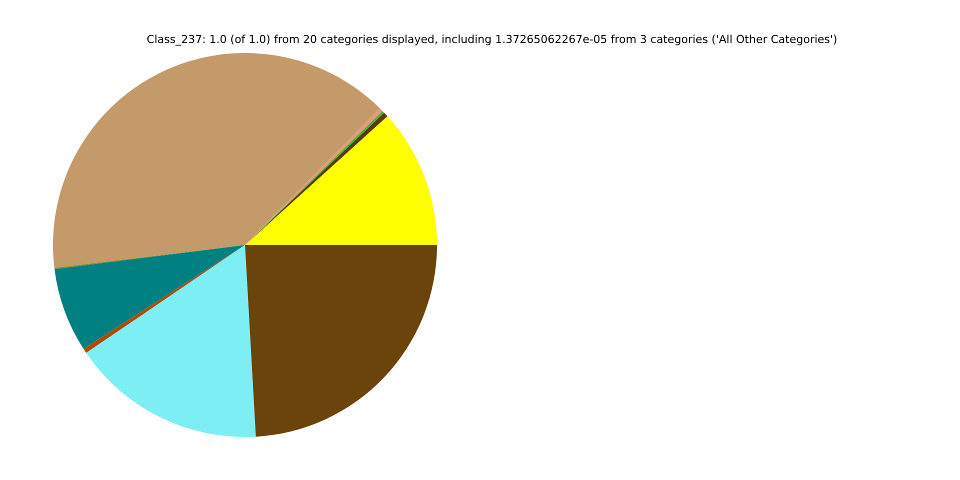 Image resolution: width=960 pixels, height=480 pixels. Describe the element at coordinates (492, 39) in the screenshot. I see `text: Class_237: 1.0 (of 1.0) from 20 categories displayed, including 1.37265062267e-05 from 3 categories ('All Other Categories')` at that location.